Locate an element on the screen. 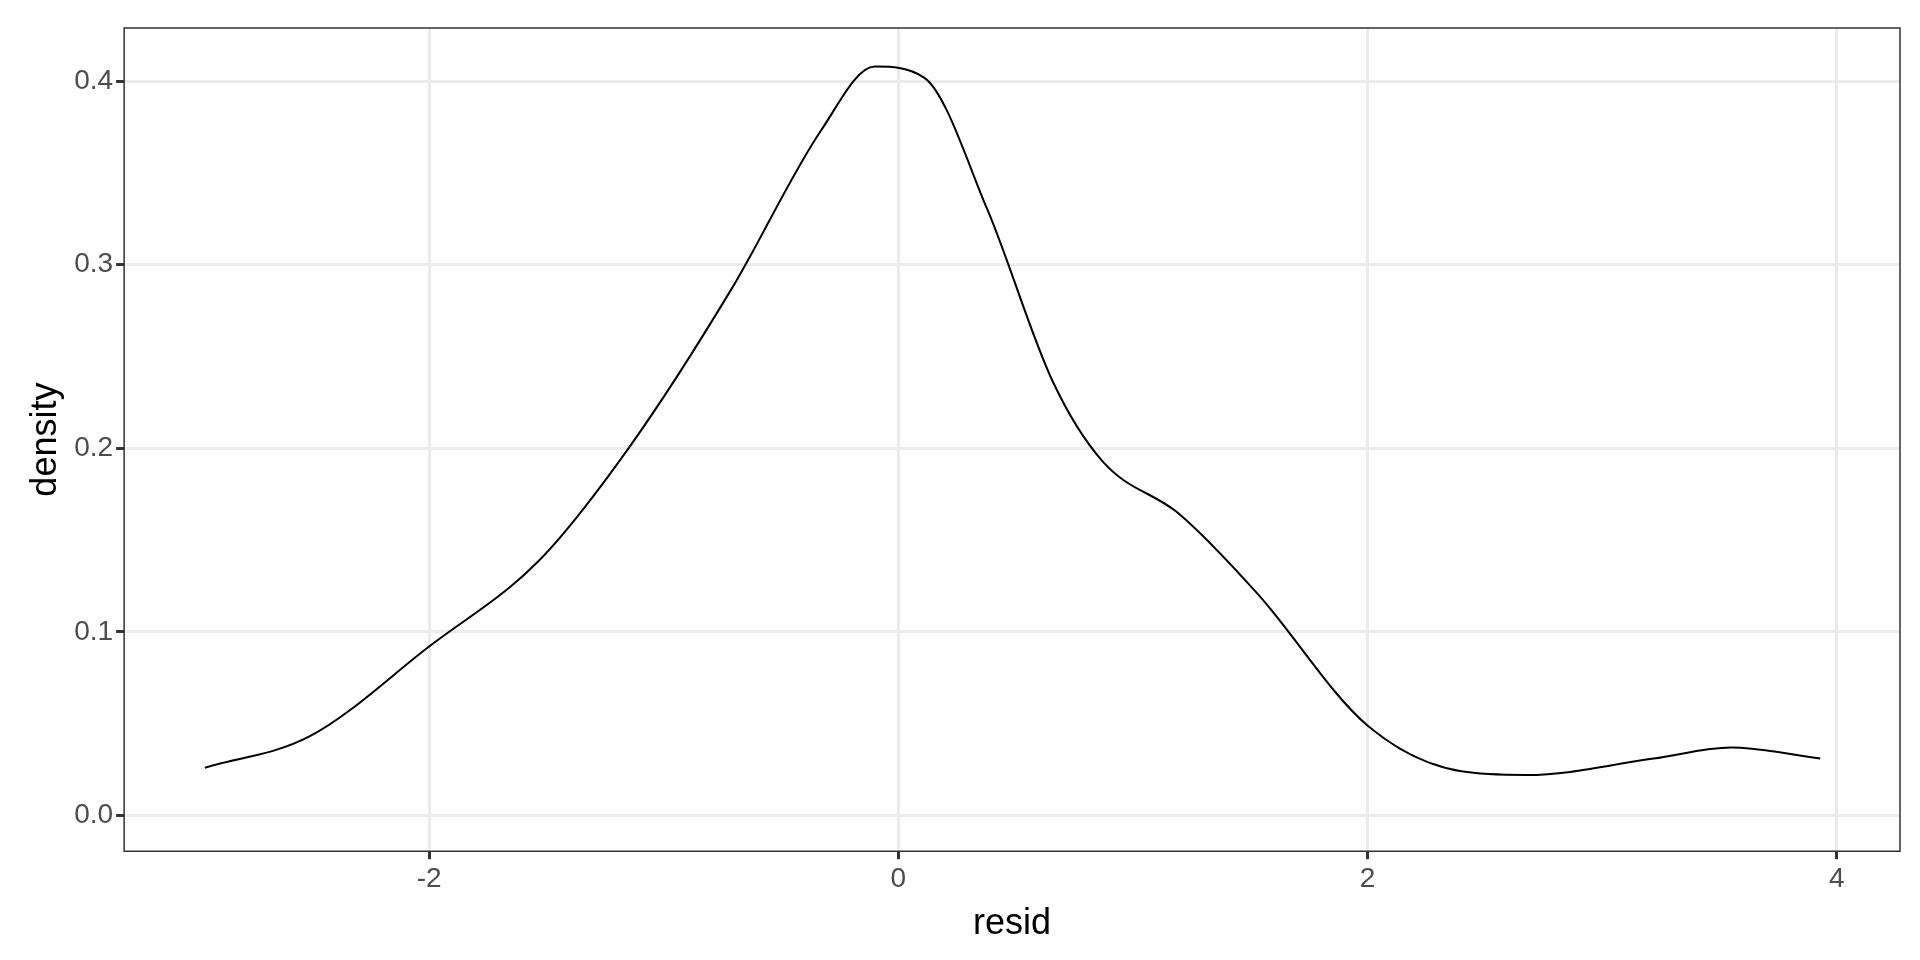 Image resolution: width=1920 pixels, height=960 pixels. x-tick-label: -2 is located at coordinates (429, 877).